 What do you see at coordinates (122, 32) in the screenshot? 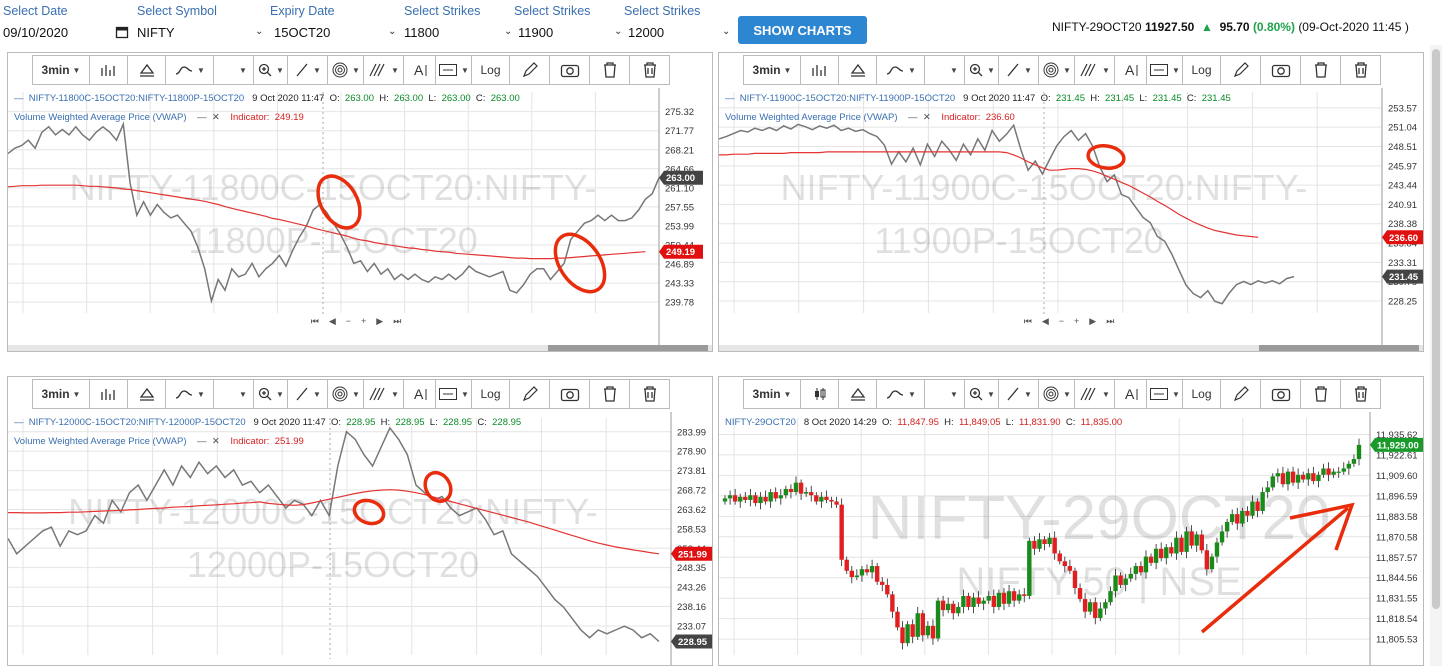
I see `calendar-icon` at bounding box center [122, 32].